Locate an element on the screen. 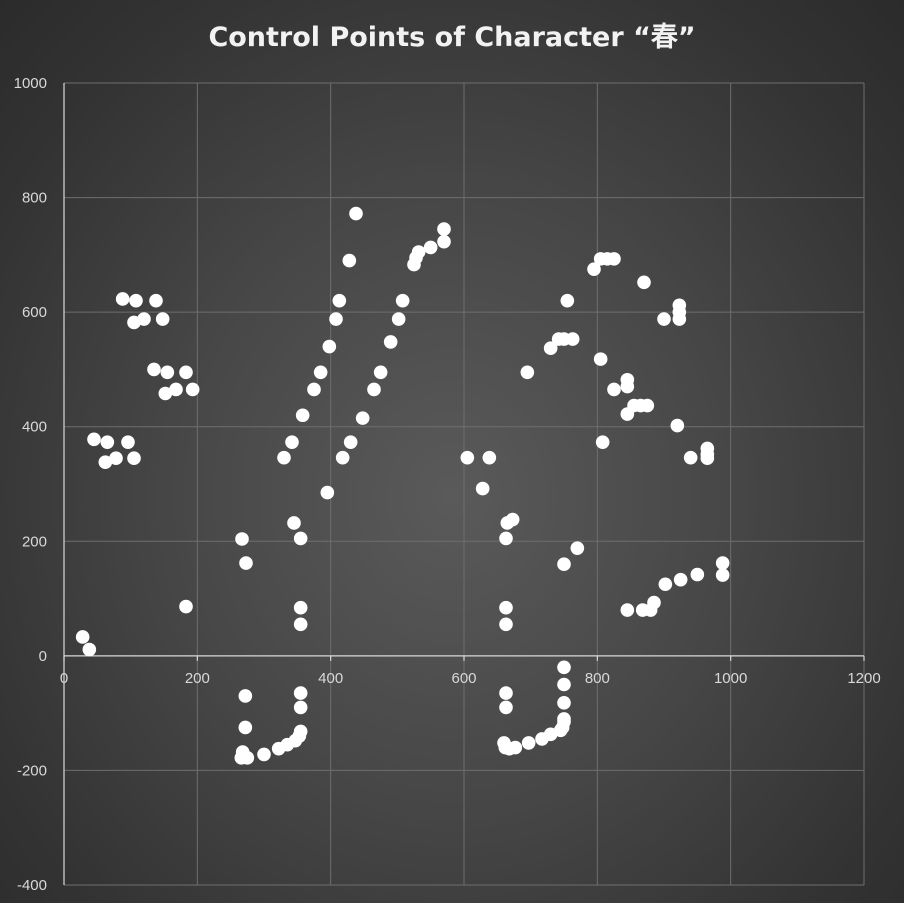  y-tick-label: 0 is located at coordinates (43, 656).